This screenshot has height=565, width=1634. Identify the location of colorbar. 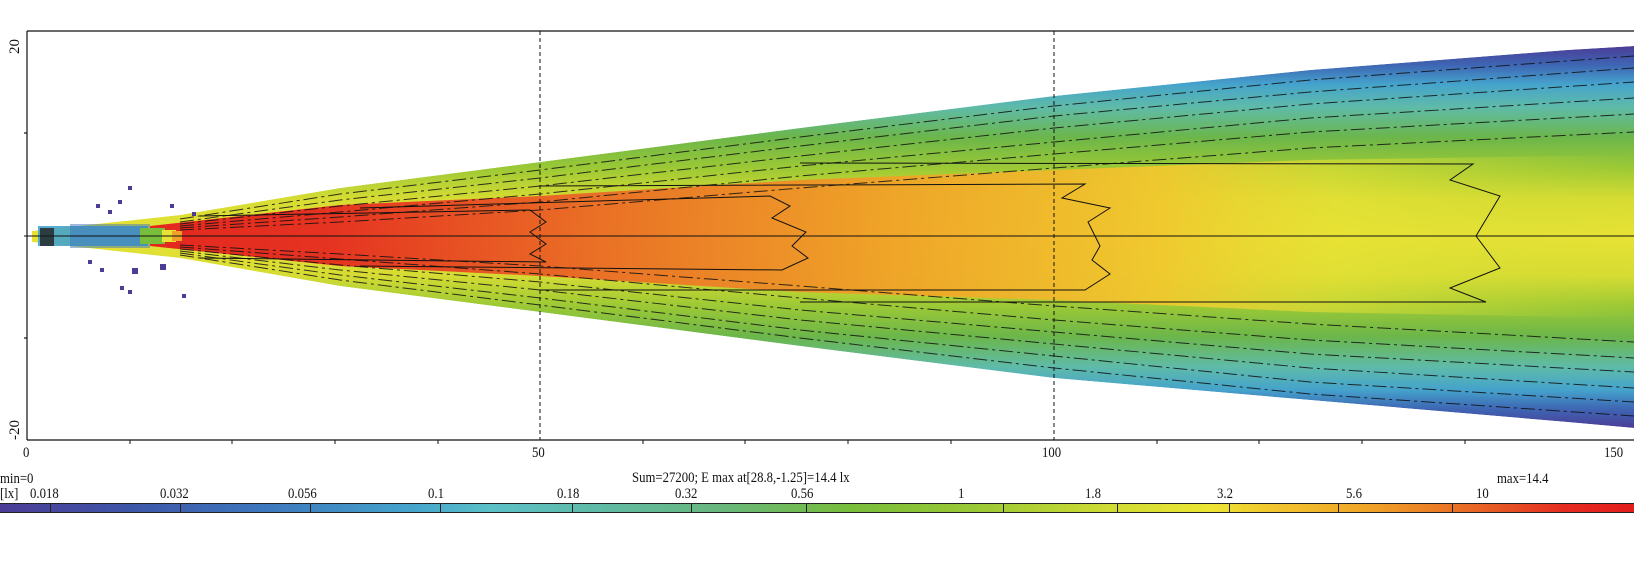
(817, 508).